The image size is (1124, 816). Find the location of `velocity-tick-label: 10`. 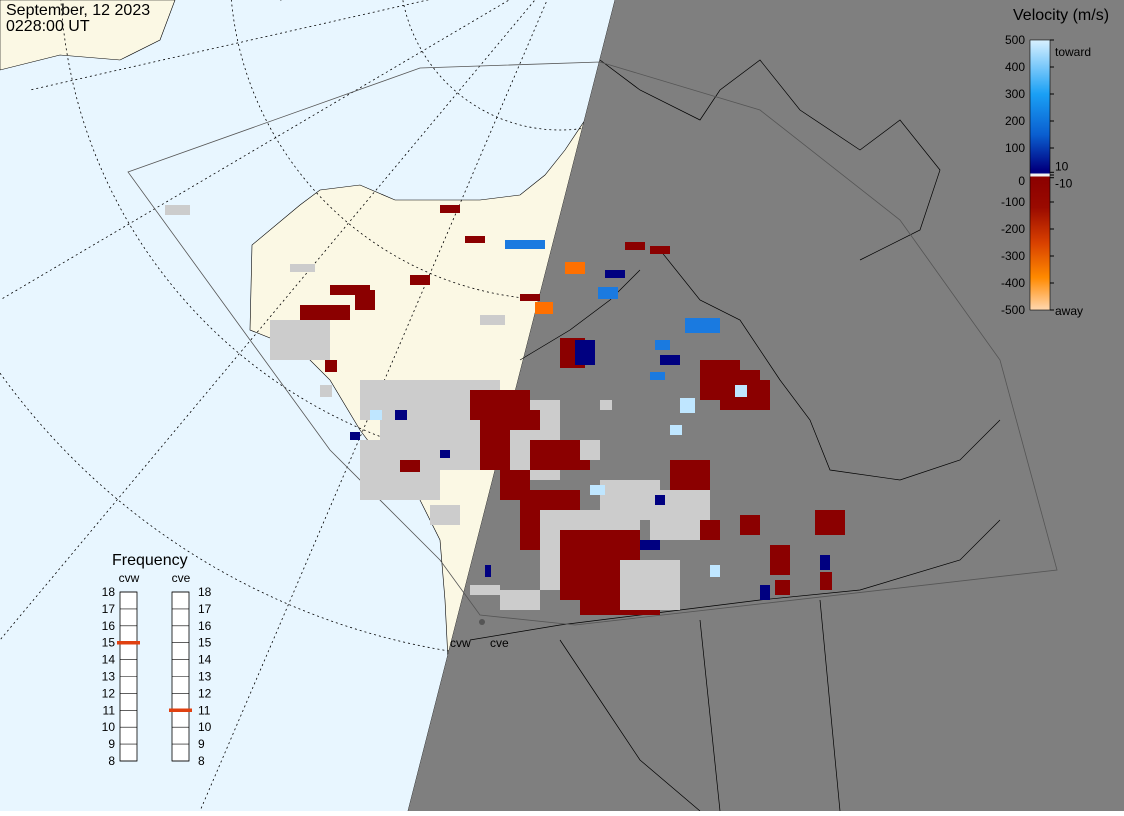

velocity-tick-label: 10 is located at coordinates (1062, 166).